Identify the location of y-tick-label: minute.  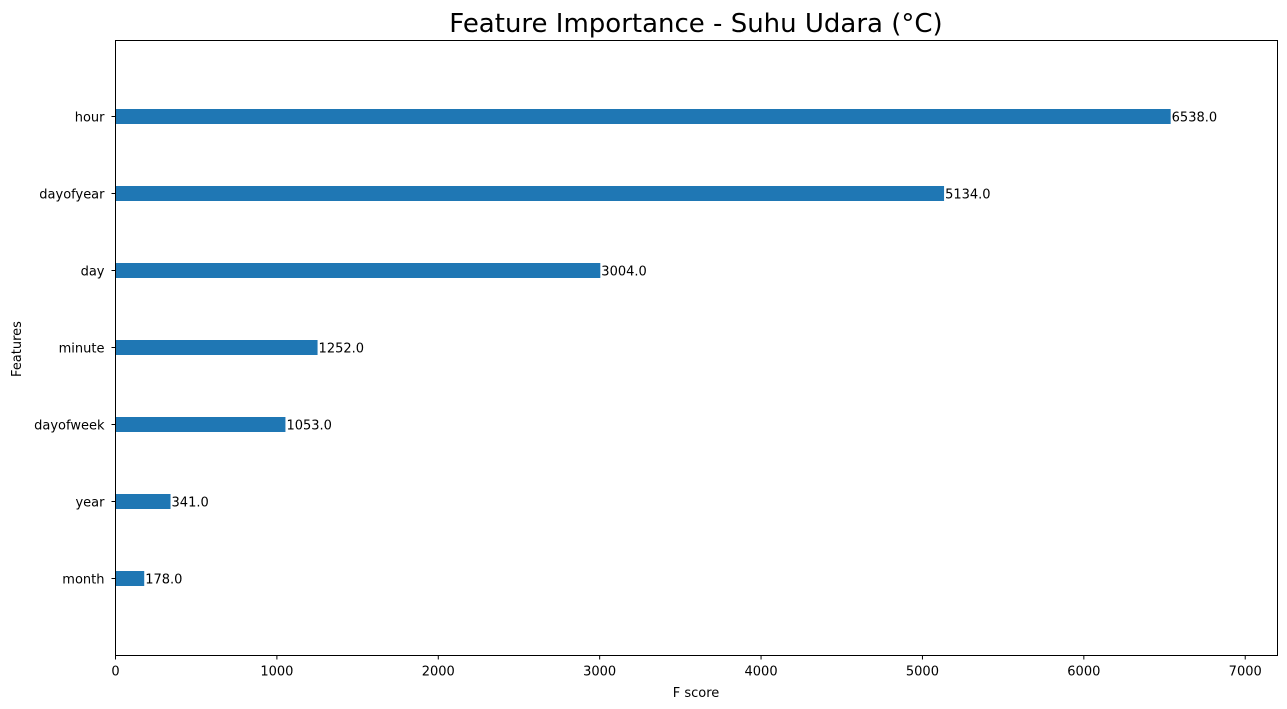
(82, 349).